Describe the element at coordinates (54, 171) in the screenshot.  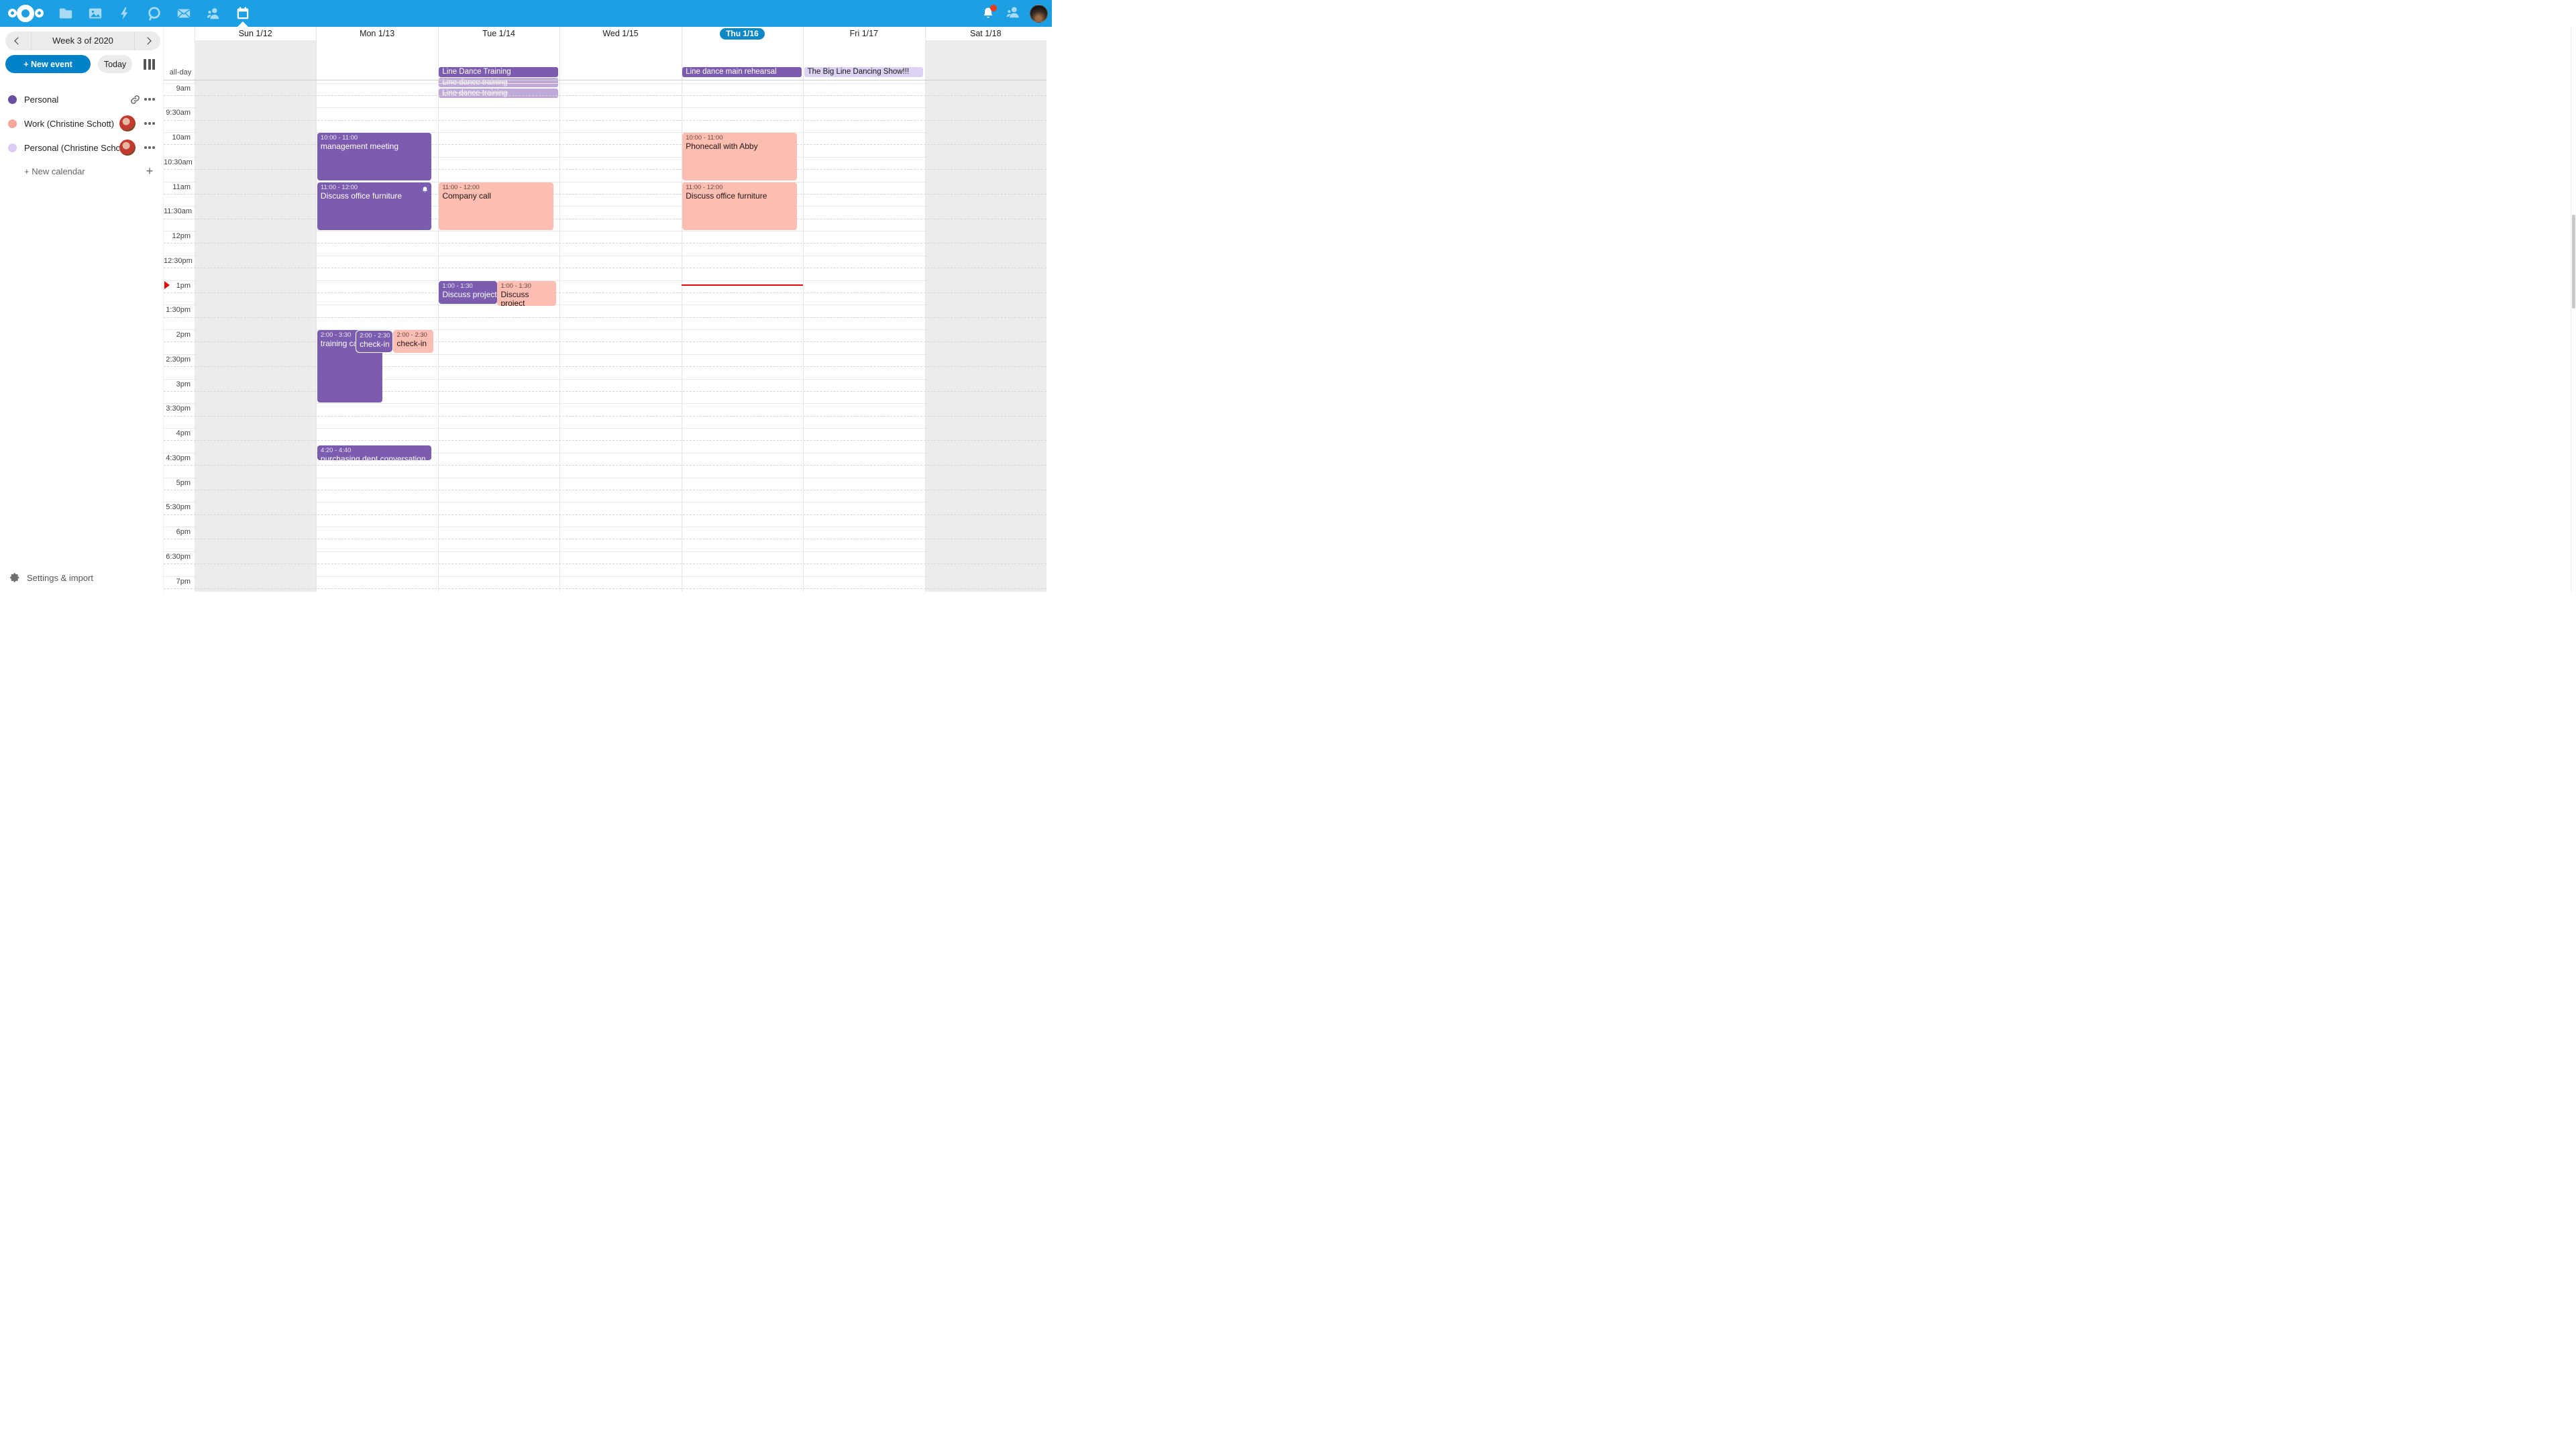
I see `new-calendar-label: + New calendar` at that location.